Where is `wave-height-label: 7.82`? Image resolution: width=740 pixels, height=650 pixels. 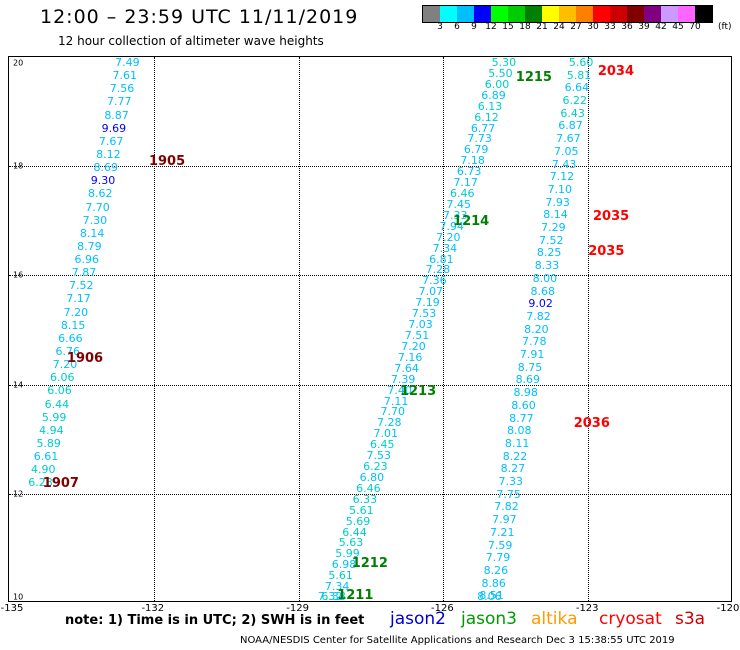 wave-height-label: 7.82 is located at coordinates (506, 507).